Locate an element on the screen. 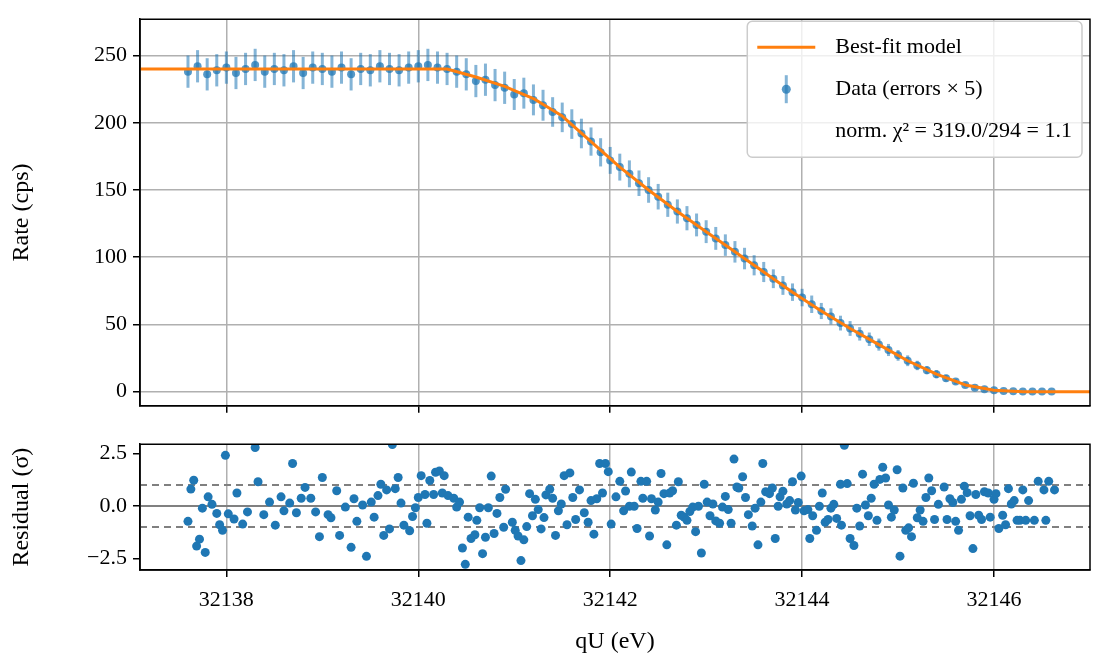 This screenshot has height=658, width=1102. x-tick-label: 32146 is located at coordinates (994, 598).